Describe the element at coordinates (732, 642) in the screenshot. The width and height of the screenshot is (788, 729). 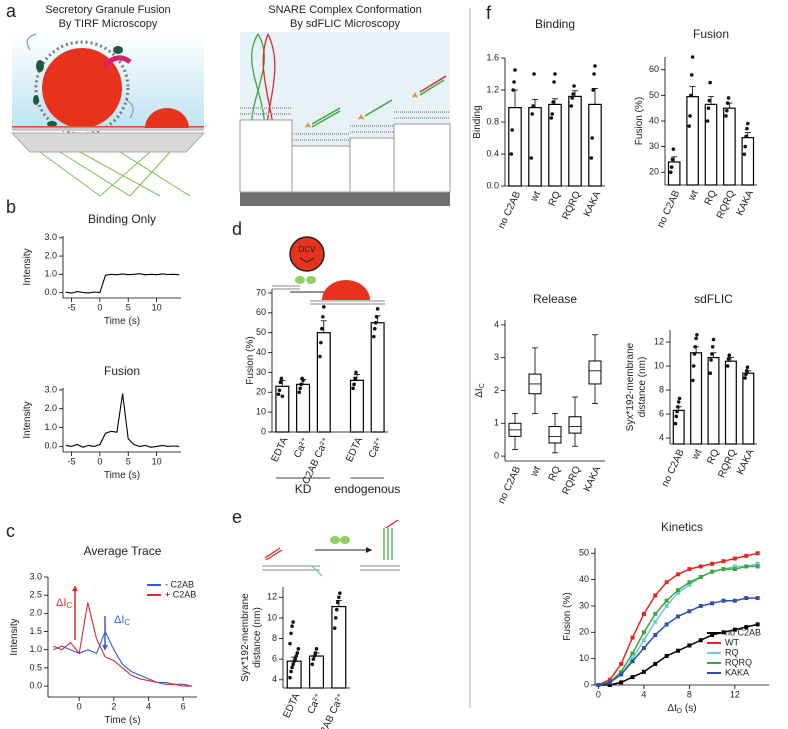
I see `legend-label: WT` at that location.